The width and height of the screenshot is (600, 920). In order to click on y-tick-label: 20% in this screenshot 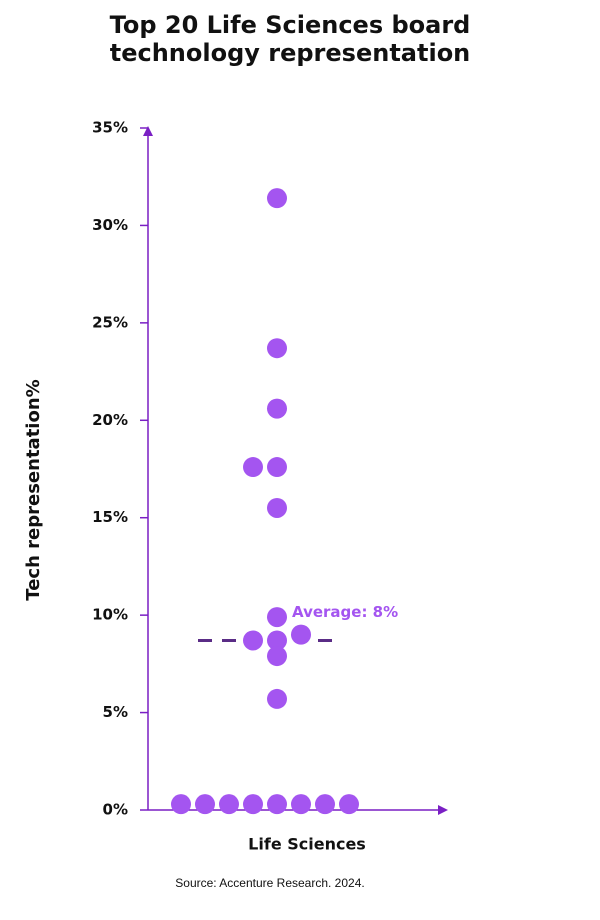, I will do `click(110, 420)`.